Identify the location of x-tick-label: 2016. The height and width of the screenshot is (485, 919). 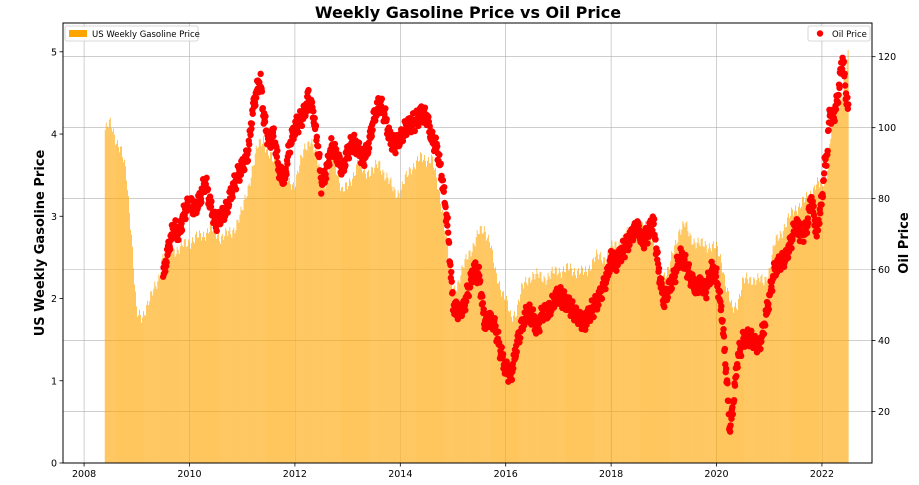
(506, 474).